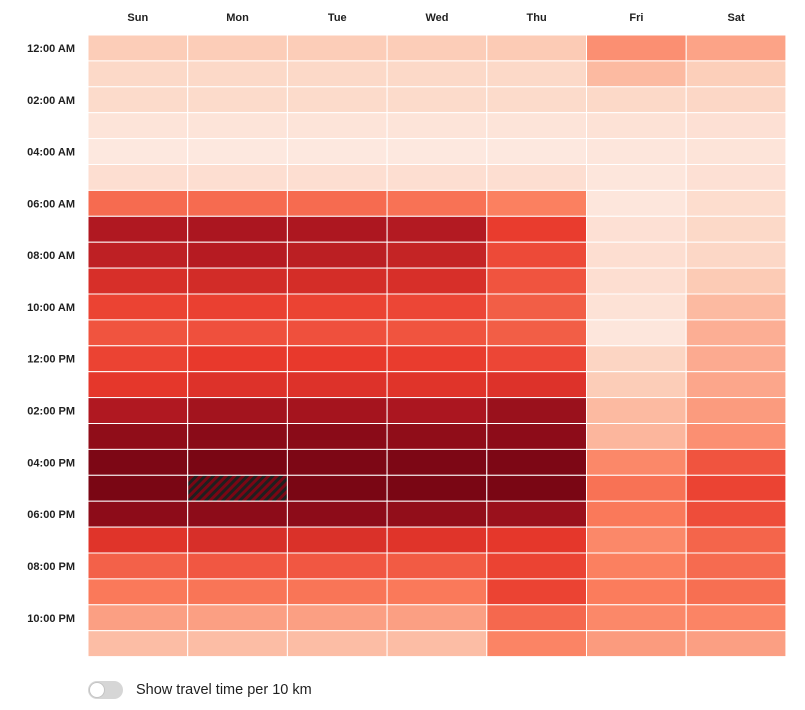  I want to click on travel-time-toggle-row: Show travel time per 10 km, so click(200, 690).